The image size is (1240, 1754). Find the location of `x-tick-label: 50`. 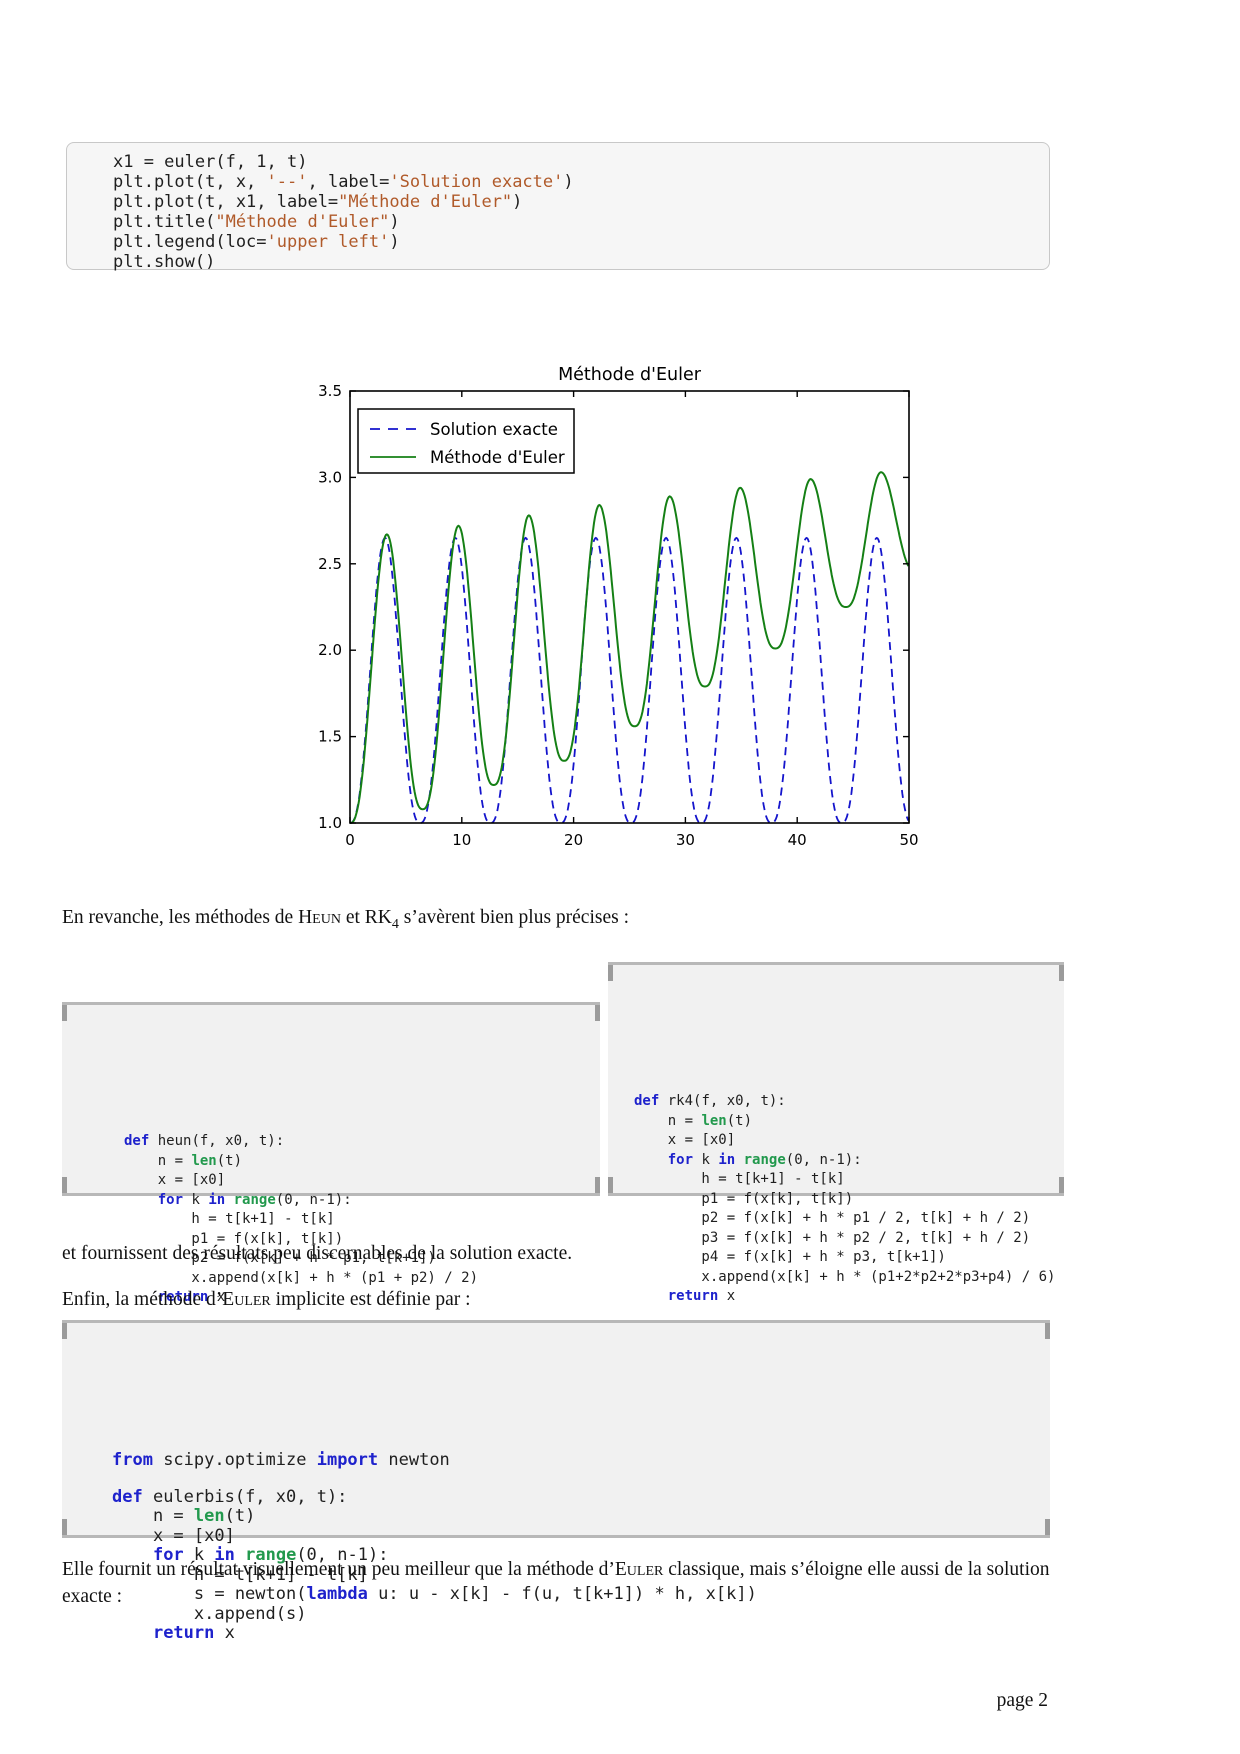

x-tick-label: 50 is located at coordinates (908, 839).